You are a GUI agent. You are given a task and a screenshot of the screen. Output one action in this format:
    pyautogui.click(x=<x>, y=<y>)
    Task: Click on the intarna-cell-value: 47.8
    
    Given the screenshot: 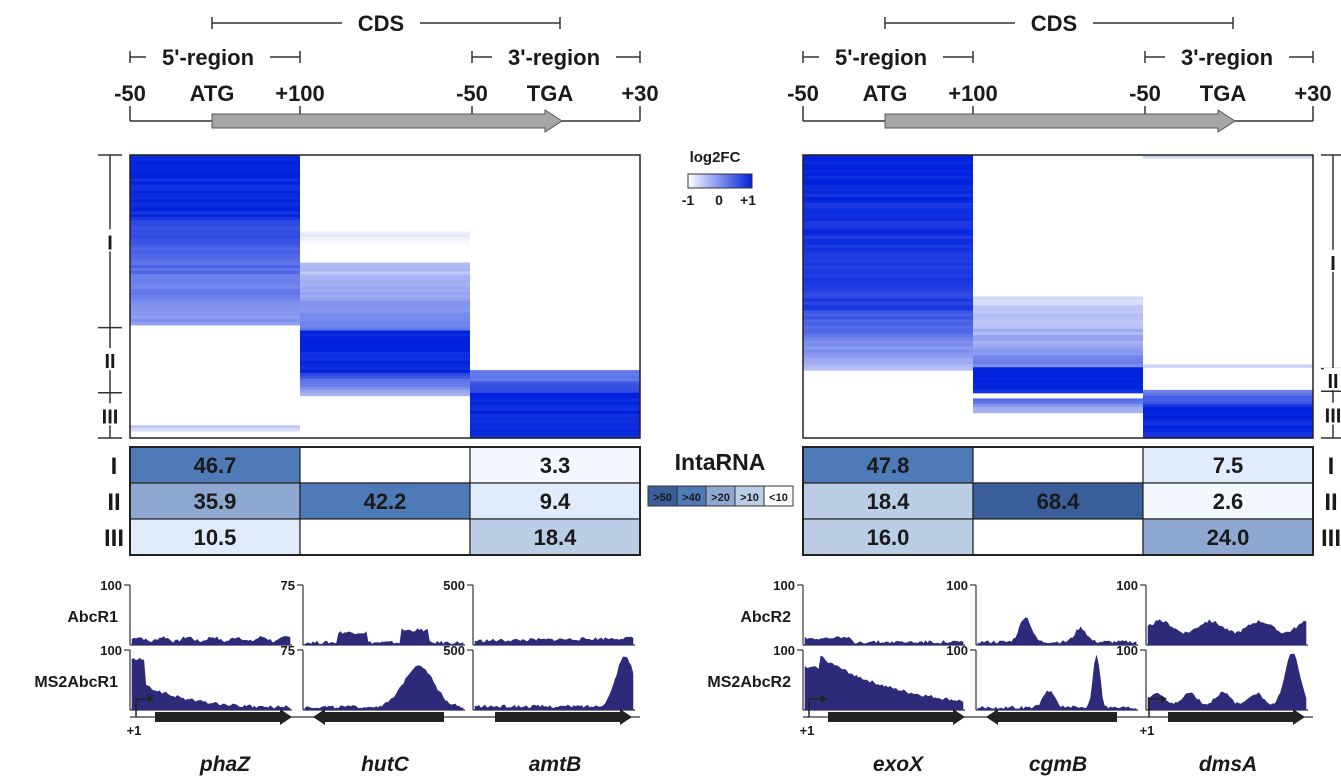 What is the action you would take?
    pyautogui.click(x=888, y=465)
    